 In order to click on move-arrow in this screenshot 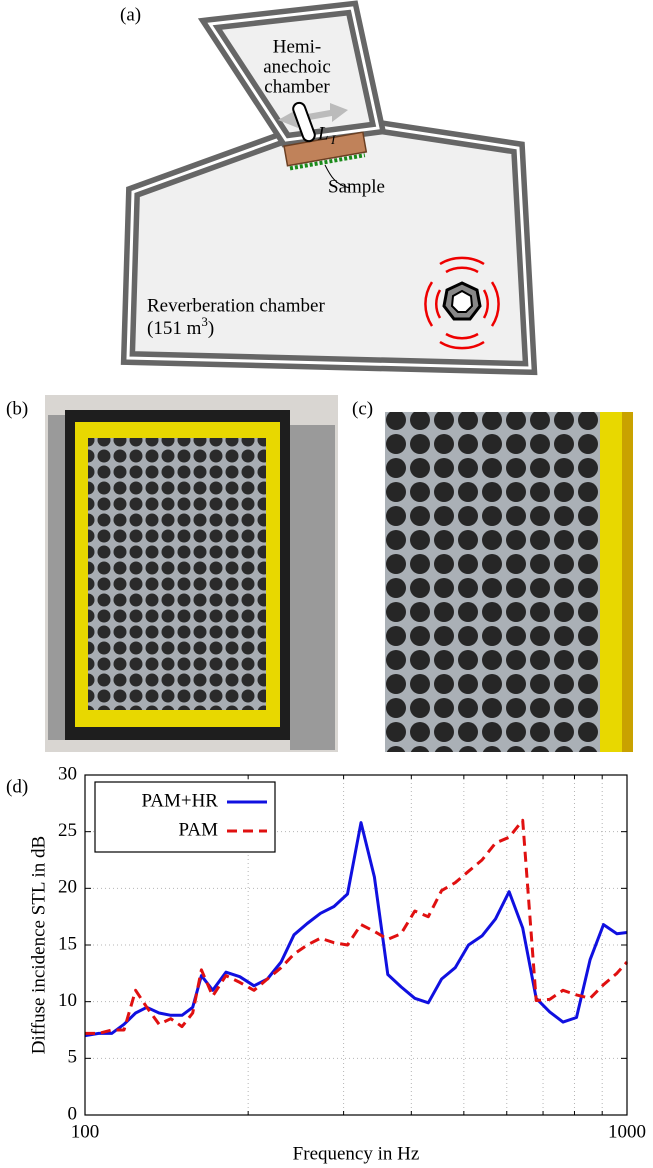, I will do `click(313, 115)`.